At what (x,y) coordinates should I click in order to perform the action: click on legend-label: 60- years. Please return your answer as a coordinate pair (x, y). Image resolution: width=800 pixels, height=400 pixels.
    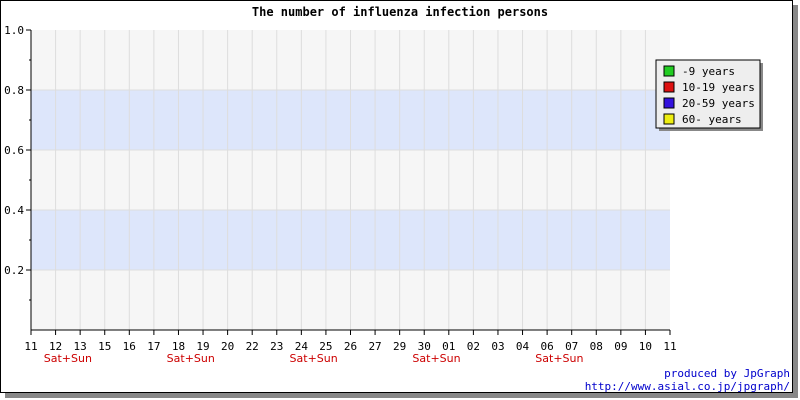
    Looking at the image, I should click on (712, 119).